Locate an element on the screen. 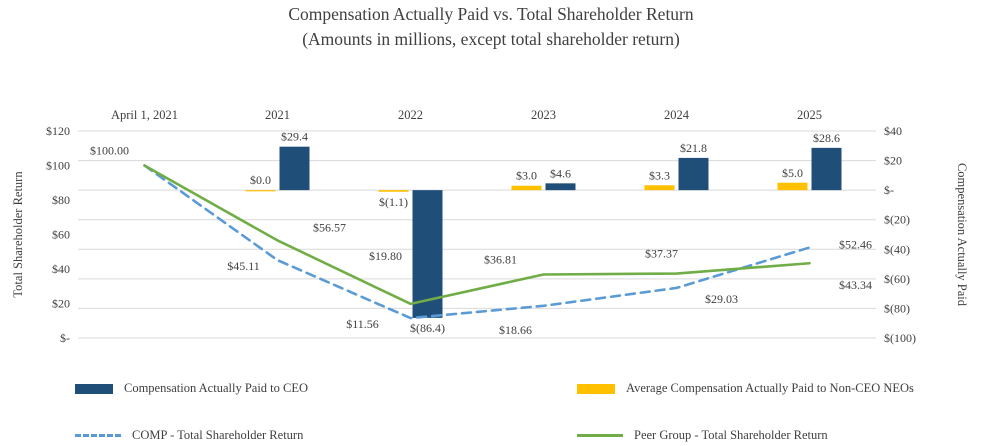  bar-data-label: $3.3 is located at coordinates (659, 175).